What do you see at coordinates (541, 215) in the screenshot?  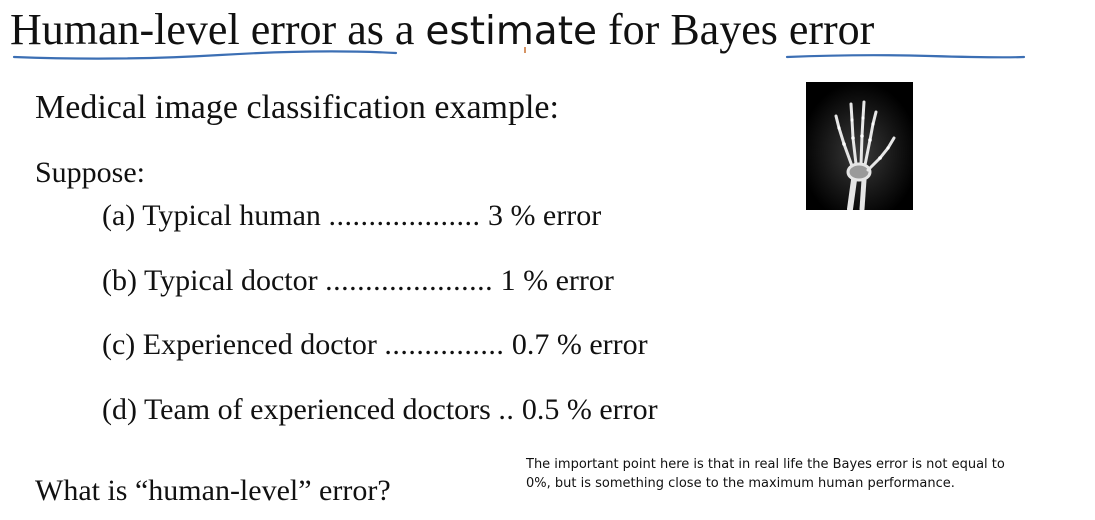 I see `item-value: 3 % error` at bounding box center [541, 215].